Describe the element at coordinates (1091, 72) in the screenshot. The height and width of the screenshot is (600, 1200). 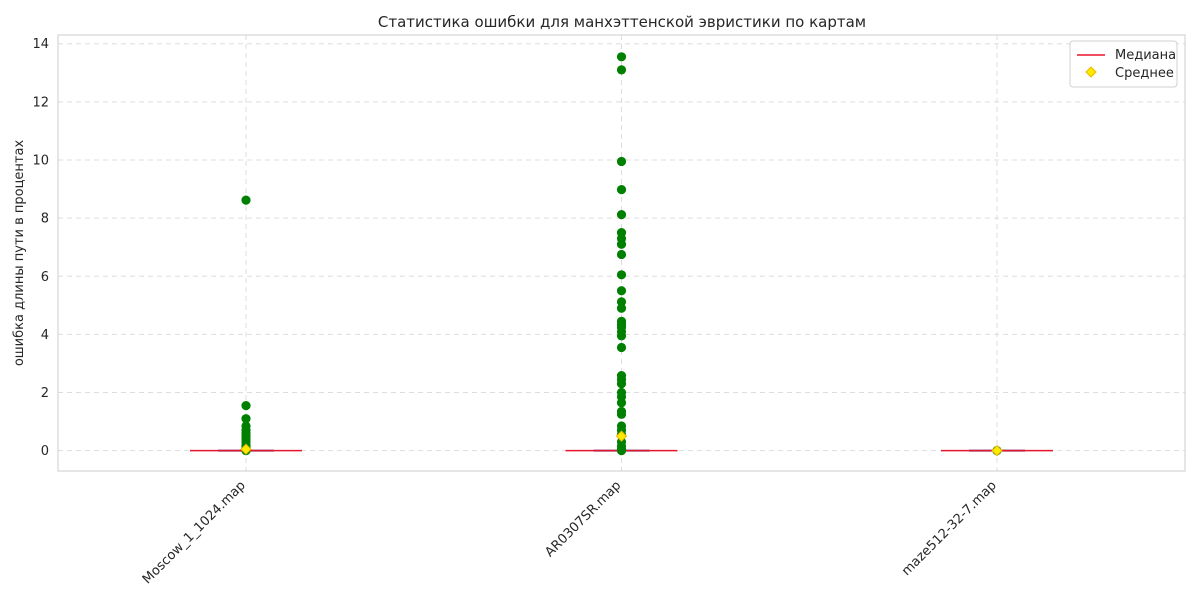
I see `legend-mean-swatch` at that location.